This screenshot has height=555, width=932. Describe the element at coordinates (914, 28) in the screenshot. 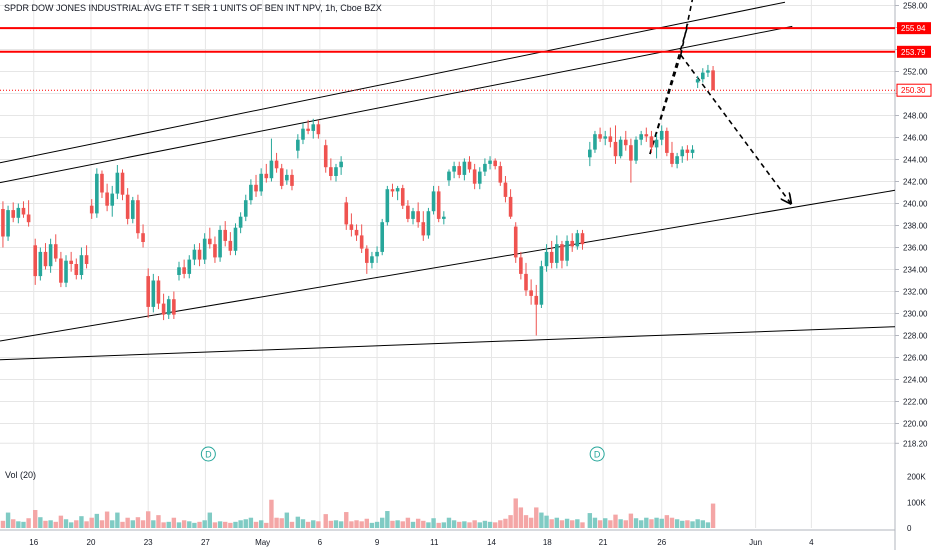

I see `price-level-badge: 255.94` at that location.